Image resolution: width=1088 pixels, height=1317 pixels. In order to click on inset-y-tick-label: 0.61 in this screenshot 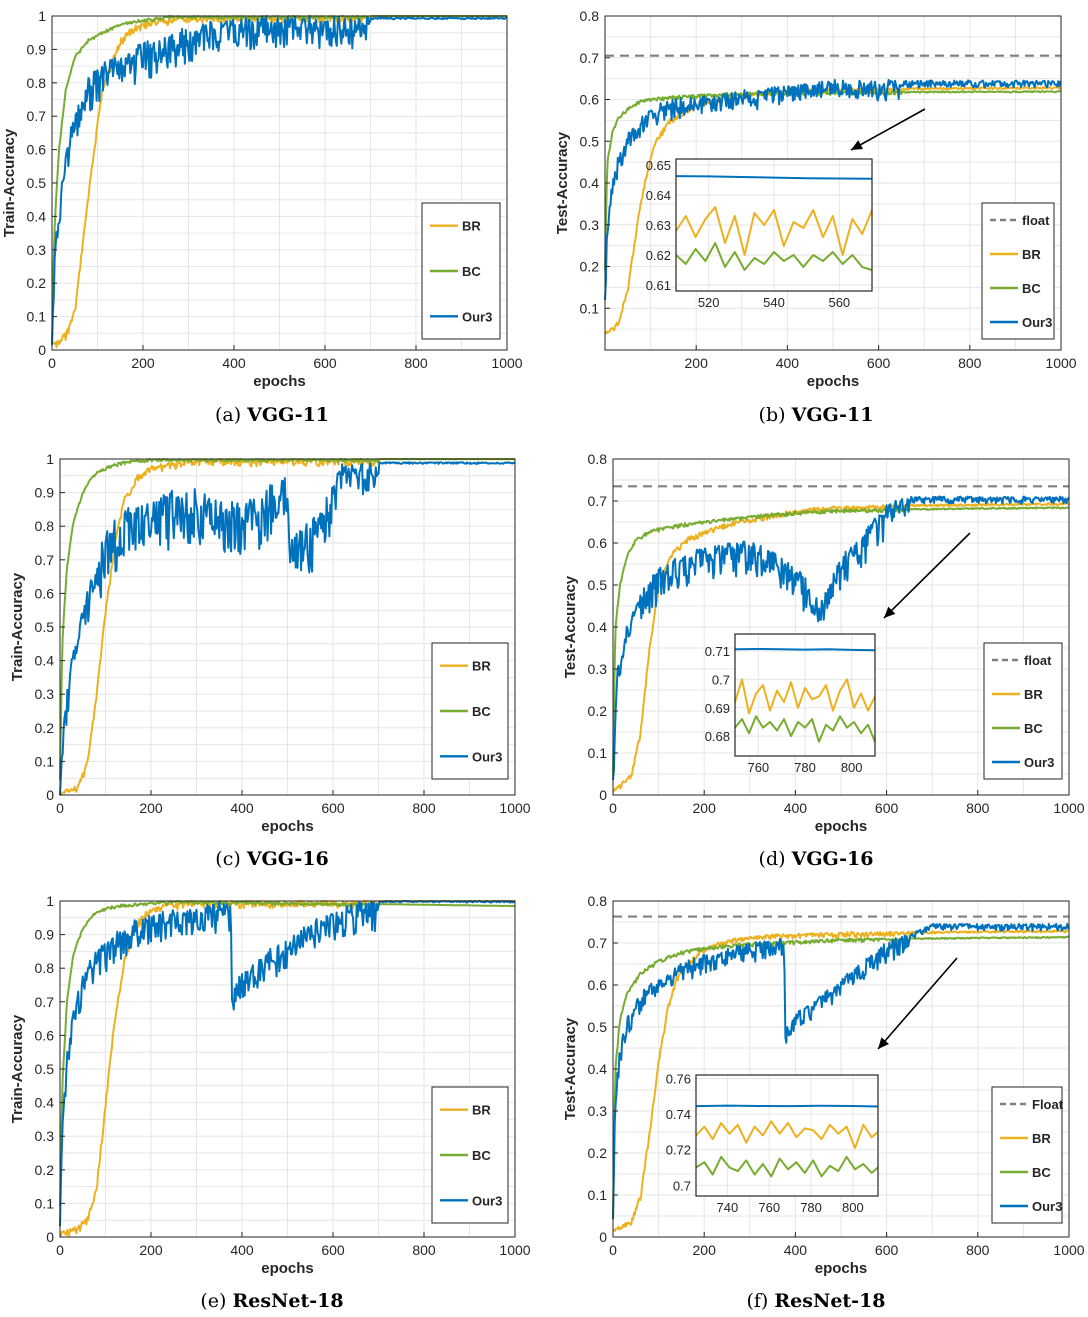, I will do `click(658, 285)`.